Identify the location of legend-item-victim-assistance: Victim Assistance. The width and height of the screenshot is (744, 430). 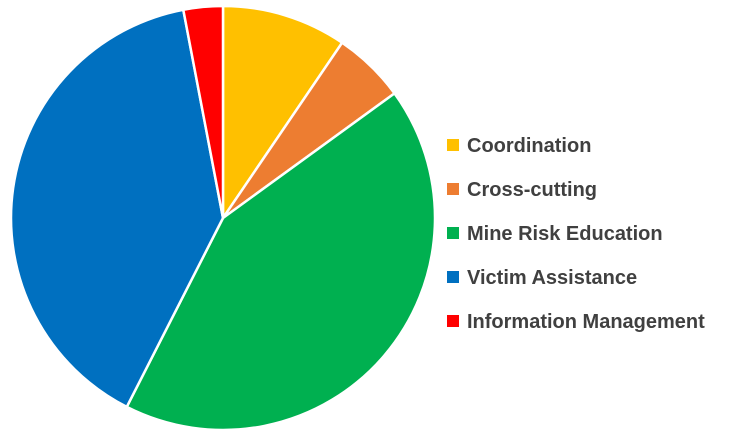
(542, 278).